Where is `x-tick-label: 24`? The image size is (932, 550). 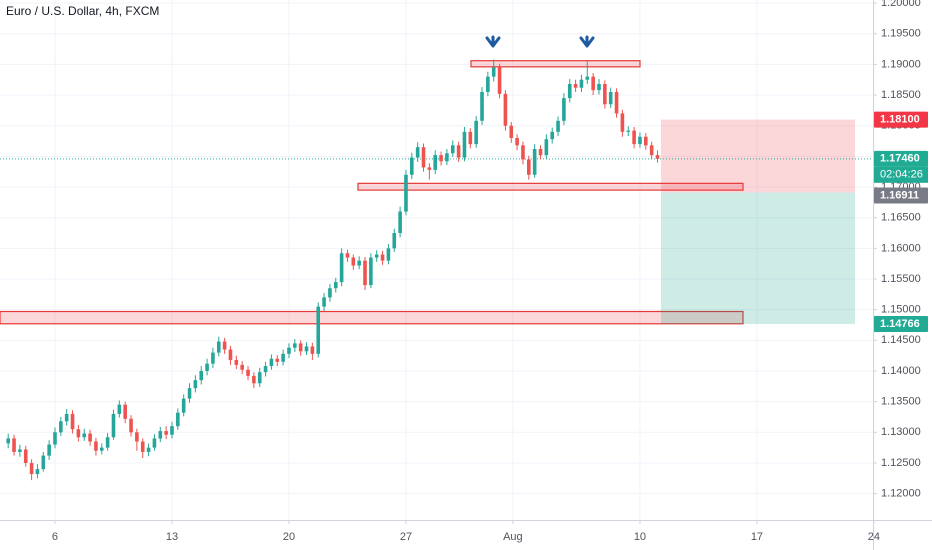 x-tick-label: 24 is located at coordinates (874, 537).